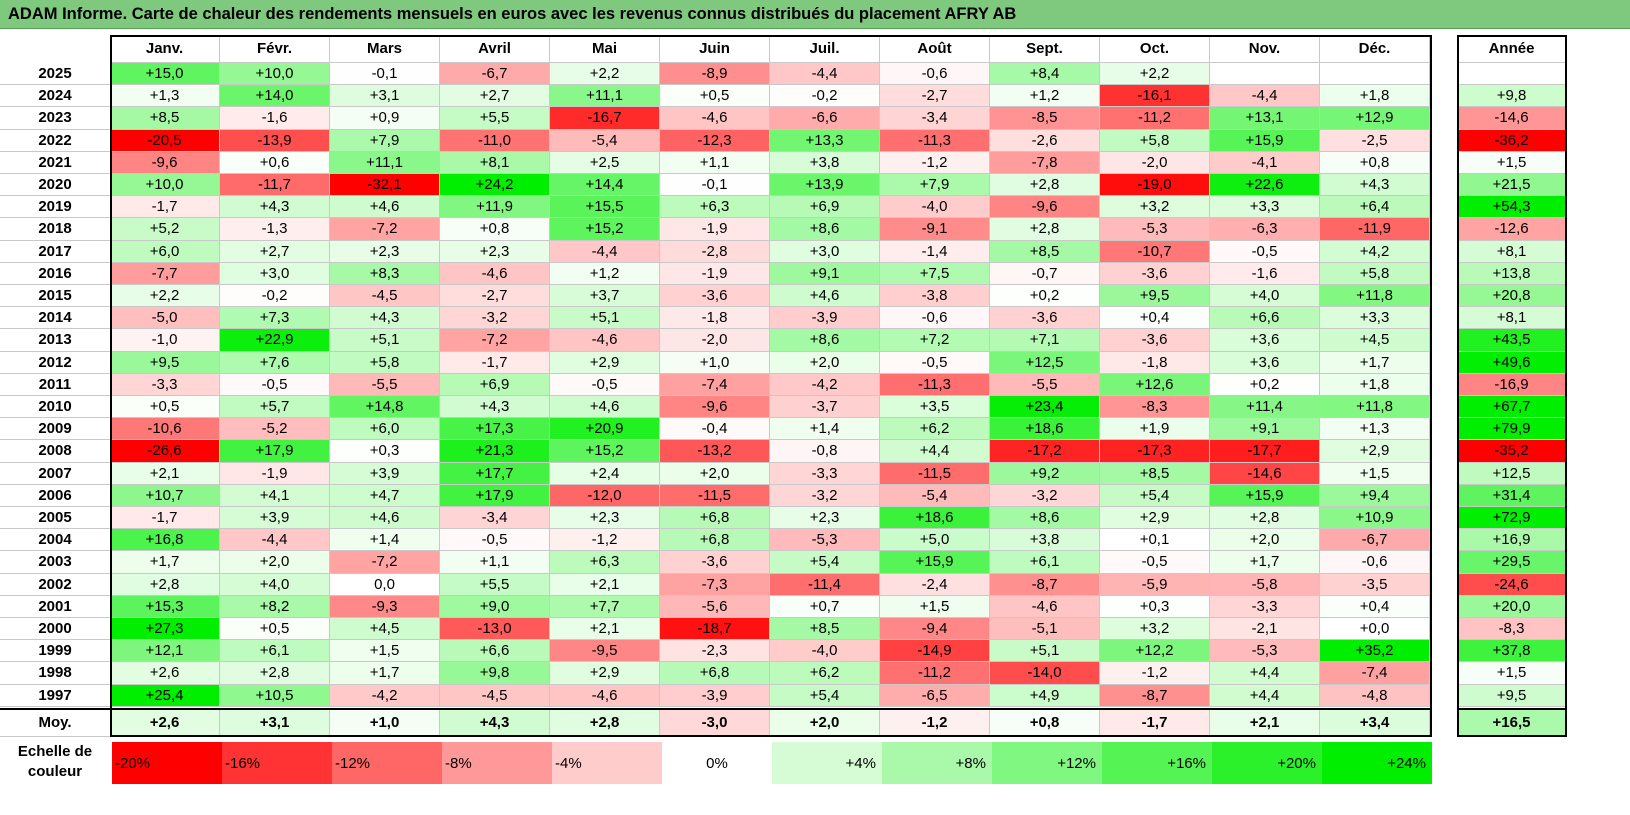  Describe the element at coordinates (165, 49) in the screenshot. I see `column-header: Janv.` at that location.